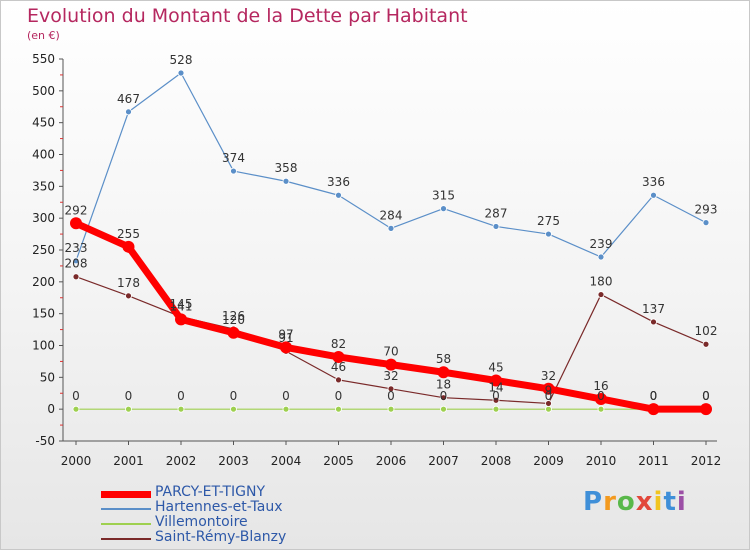 This screenshot has height=550, width=750. I want to click on x-tick-label: 2002, so click(181, 461).